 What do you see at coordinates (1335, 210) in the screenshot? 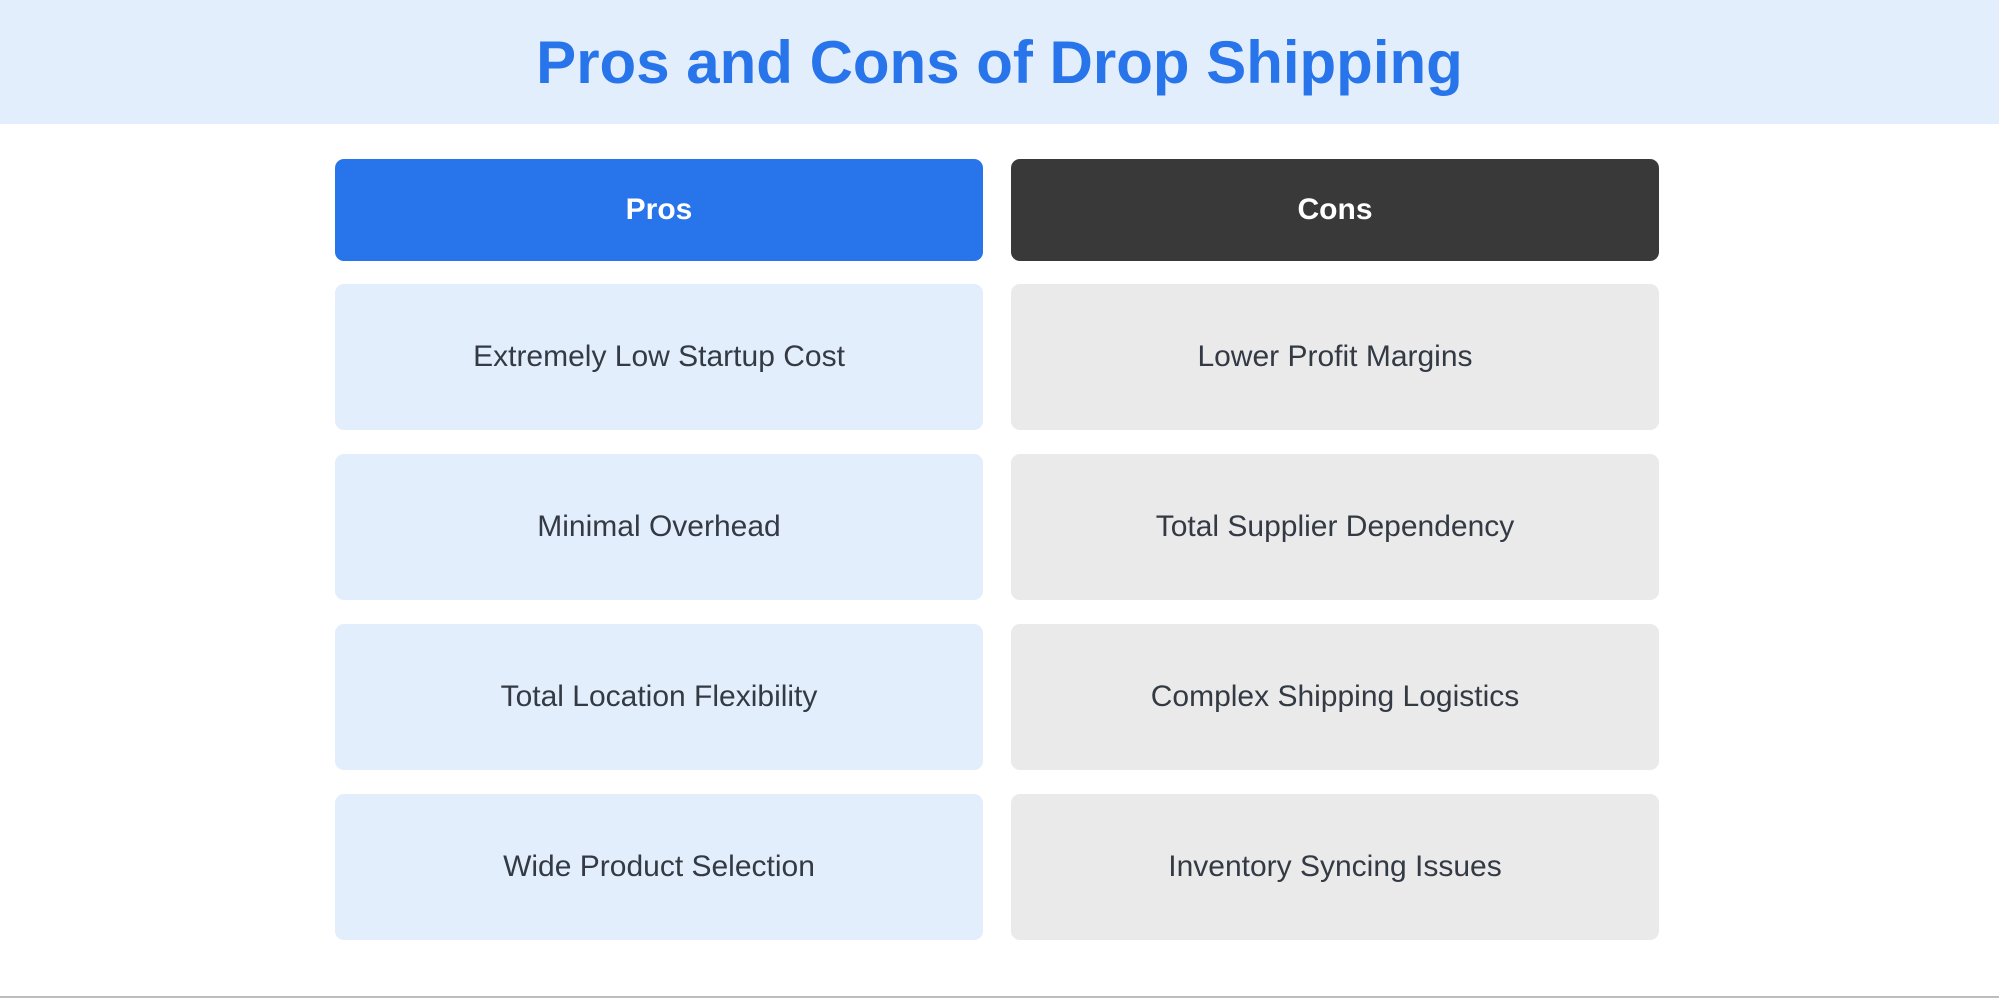
I see `cons-header: Cons` at bounding box center [1335, 210].